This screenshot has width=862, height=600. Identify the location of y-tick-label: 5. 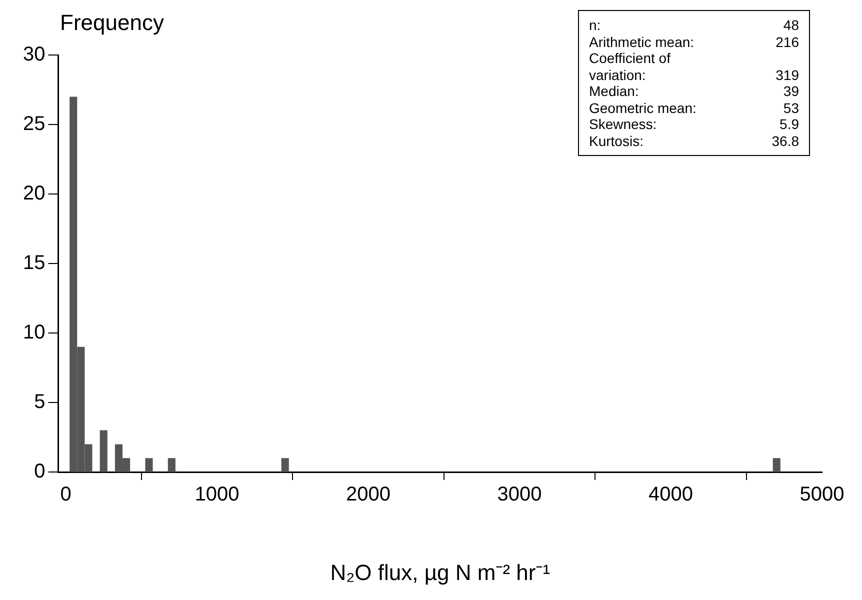
(40, 402).